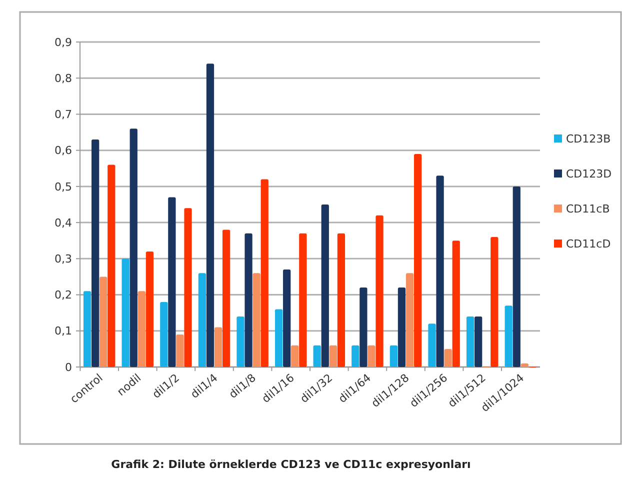  Describe the element at coordinates (63, 295) in the screenshot. I see `y-tick-label: 0,2` at that location.